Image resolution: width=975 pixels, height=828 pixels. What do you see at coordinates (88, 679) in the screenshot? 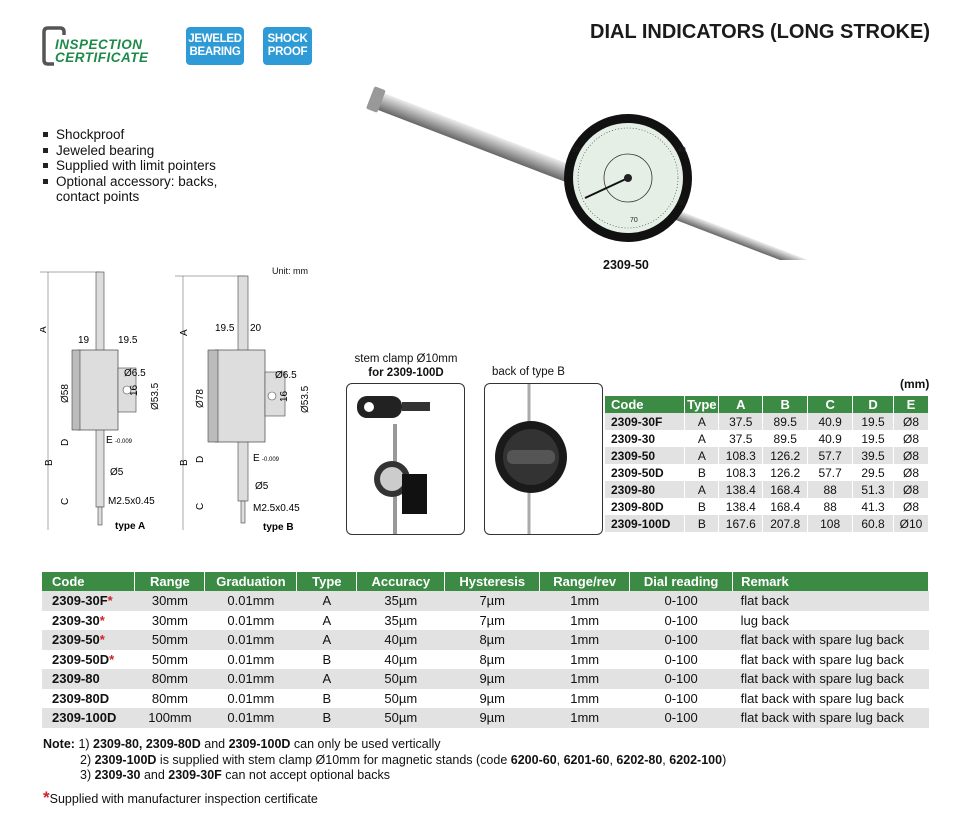
I see `code-cell: 2309-80` at bounding box center [88, 679].